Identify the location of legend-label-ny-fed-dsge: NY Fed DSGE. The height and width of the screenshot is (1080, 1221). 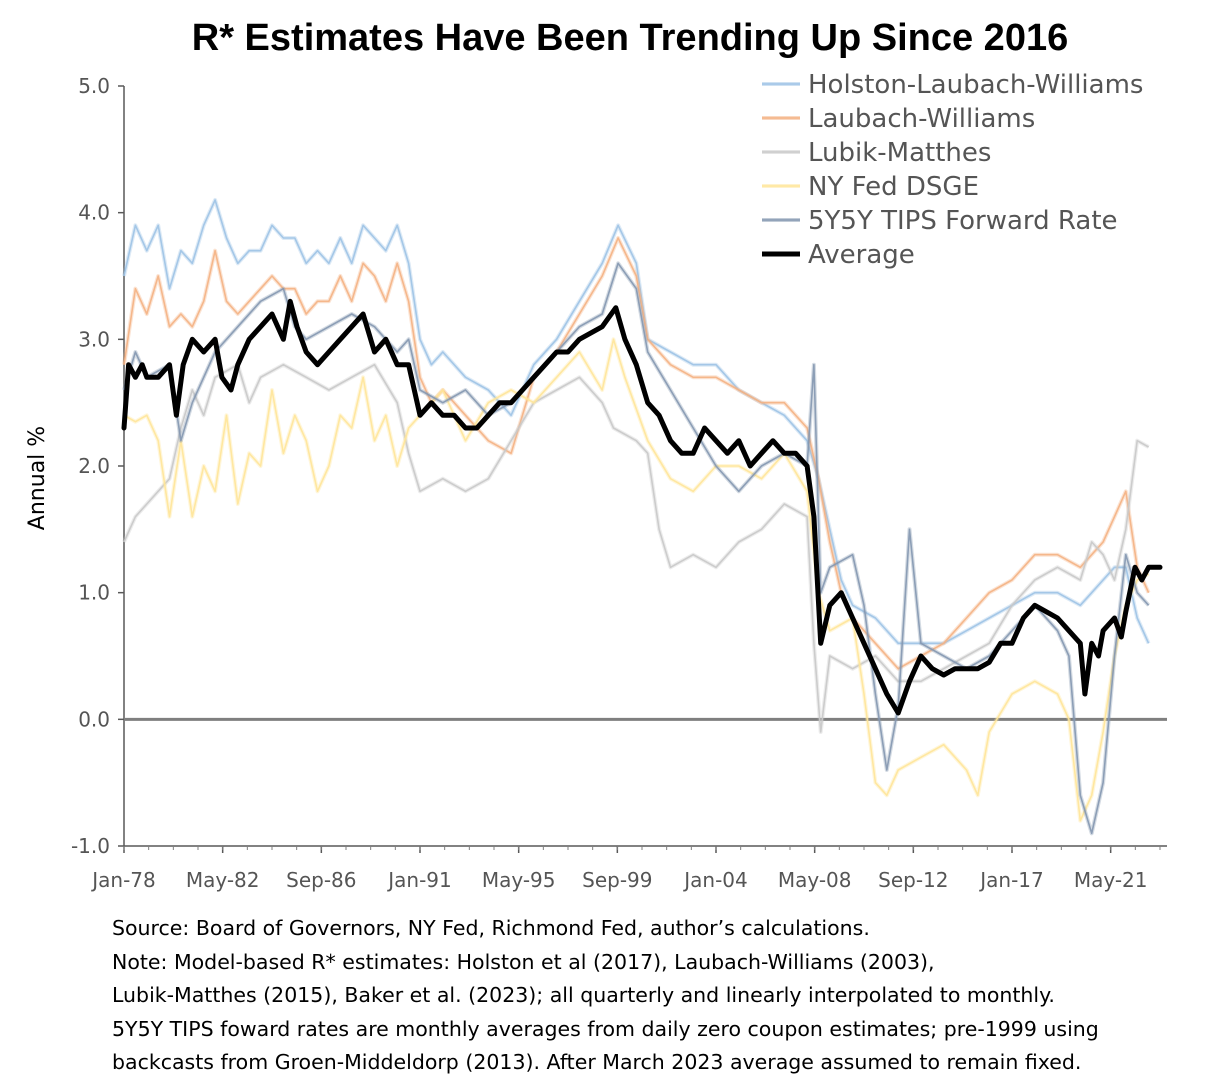
(893, 187).